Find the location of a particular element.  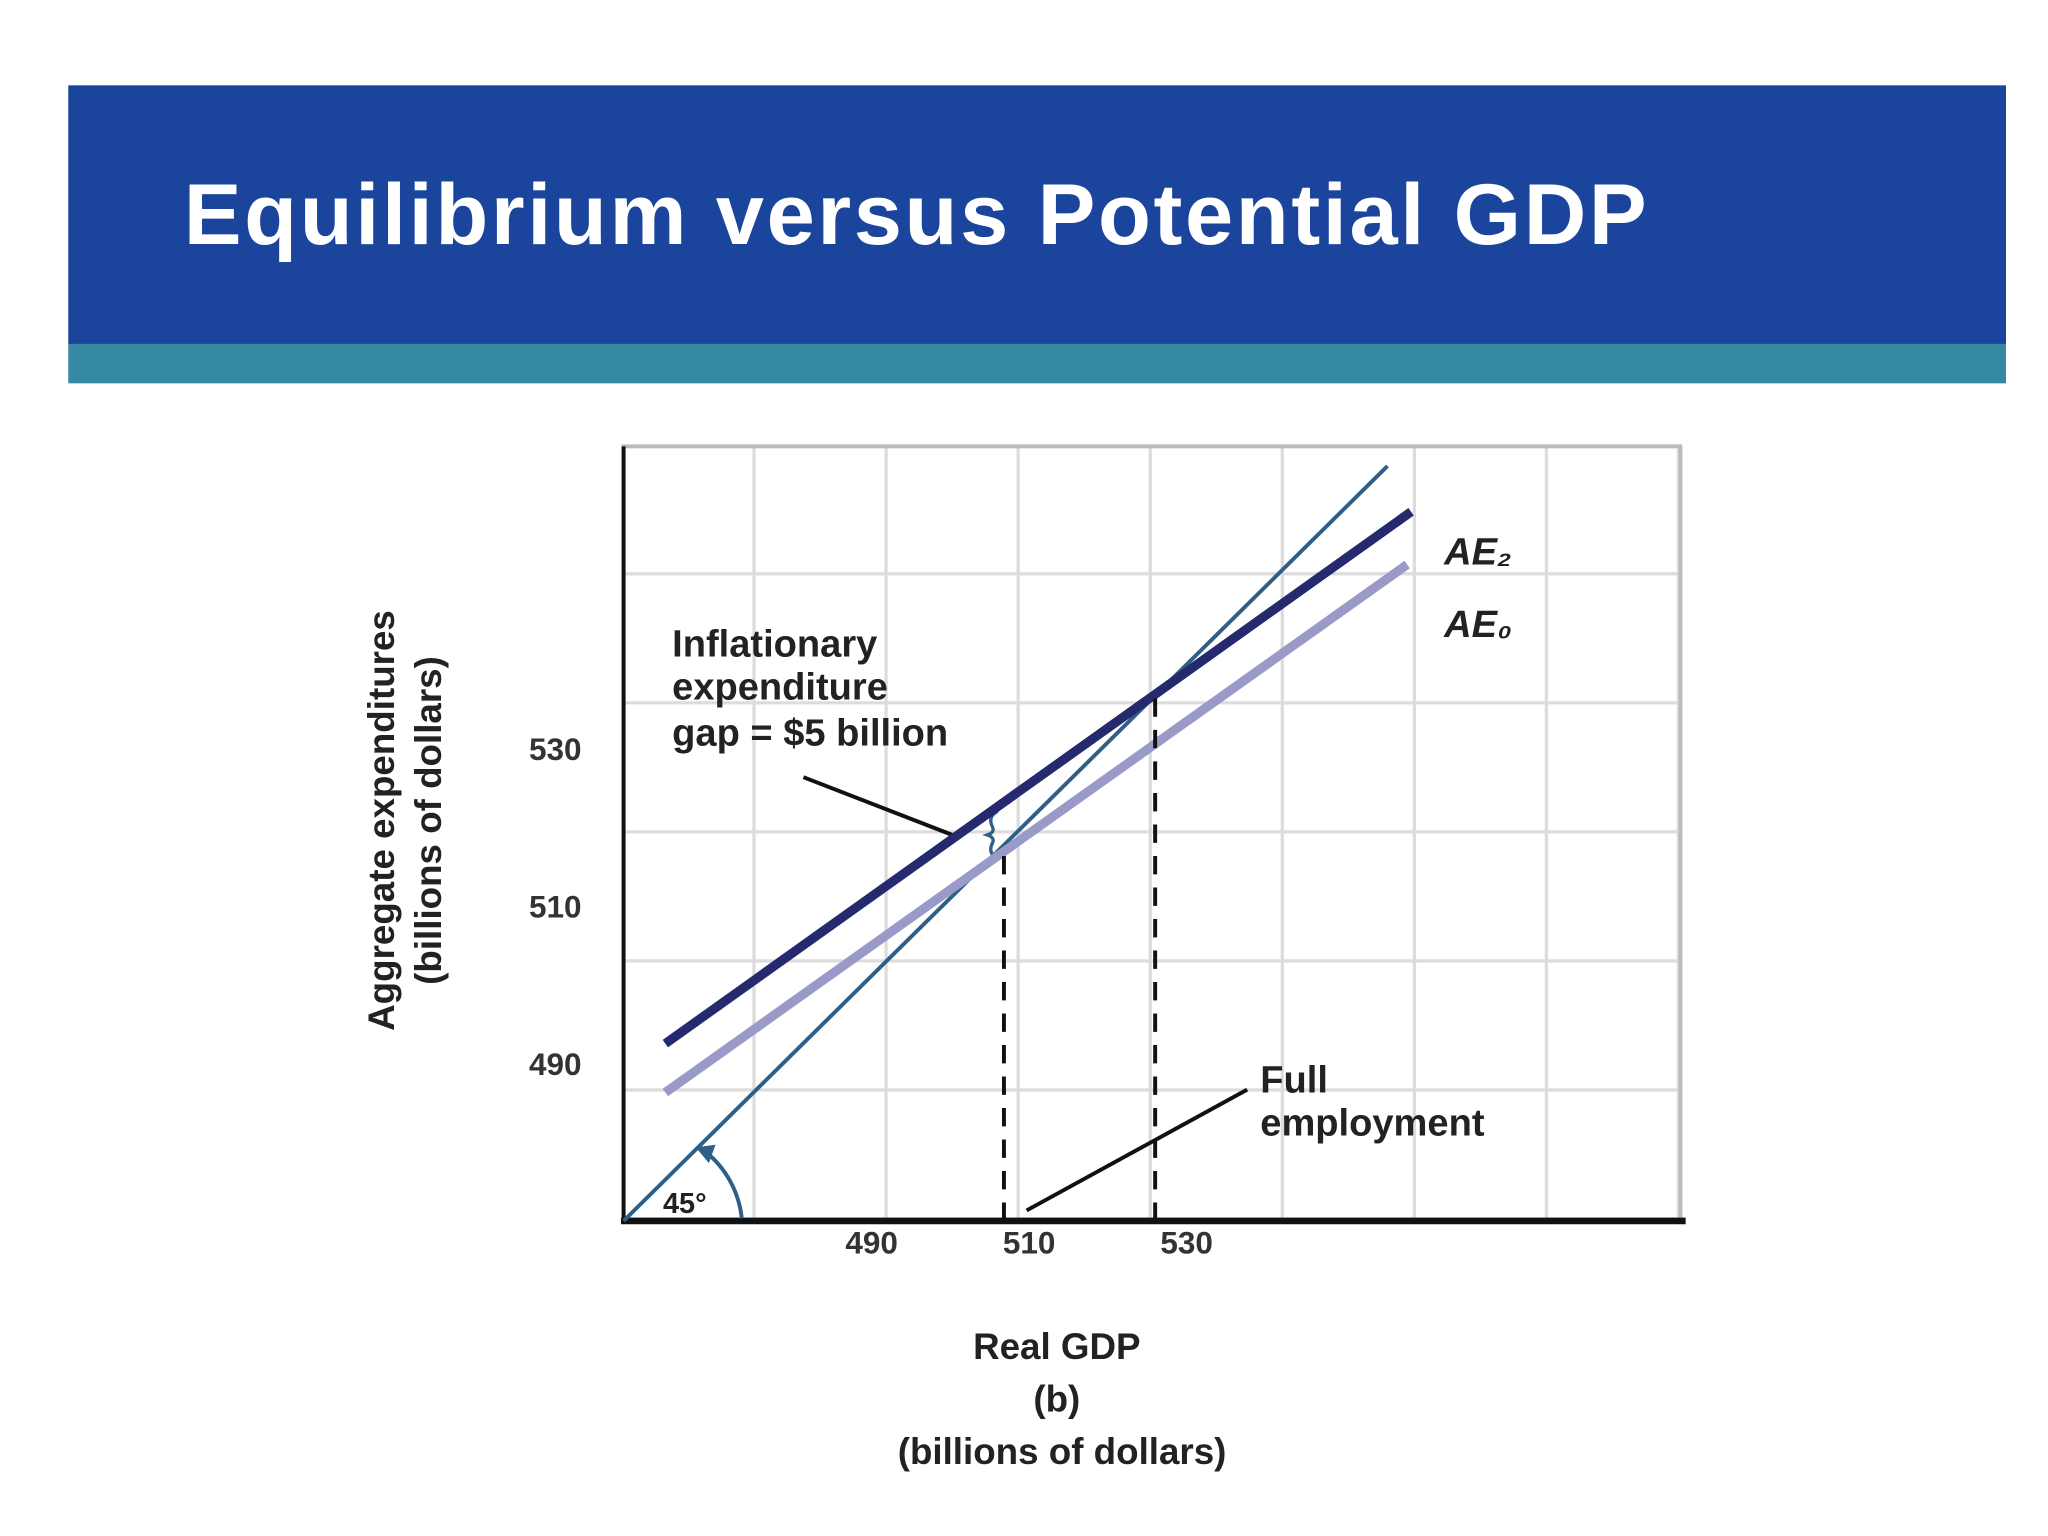

slide-title: Equilibrium versus Potential GDP is located at coordinates (917, 215).